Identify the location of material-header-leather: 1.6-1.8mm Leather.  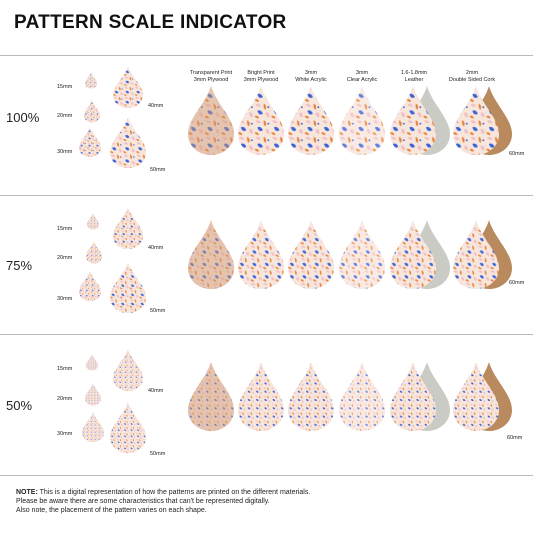
(414, 76).